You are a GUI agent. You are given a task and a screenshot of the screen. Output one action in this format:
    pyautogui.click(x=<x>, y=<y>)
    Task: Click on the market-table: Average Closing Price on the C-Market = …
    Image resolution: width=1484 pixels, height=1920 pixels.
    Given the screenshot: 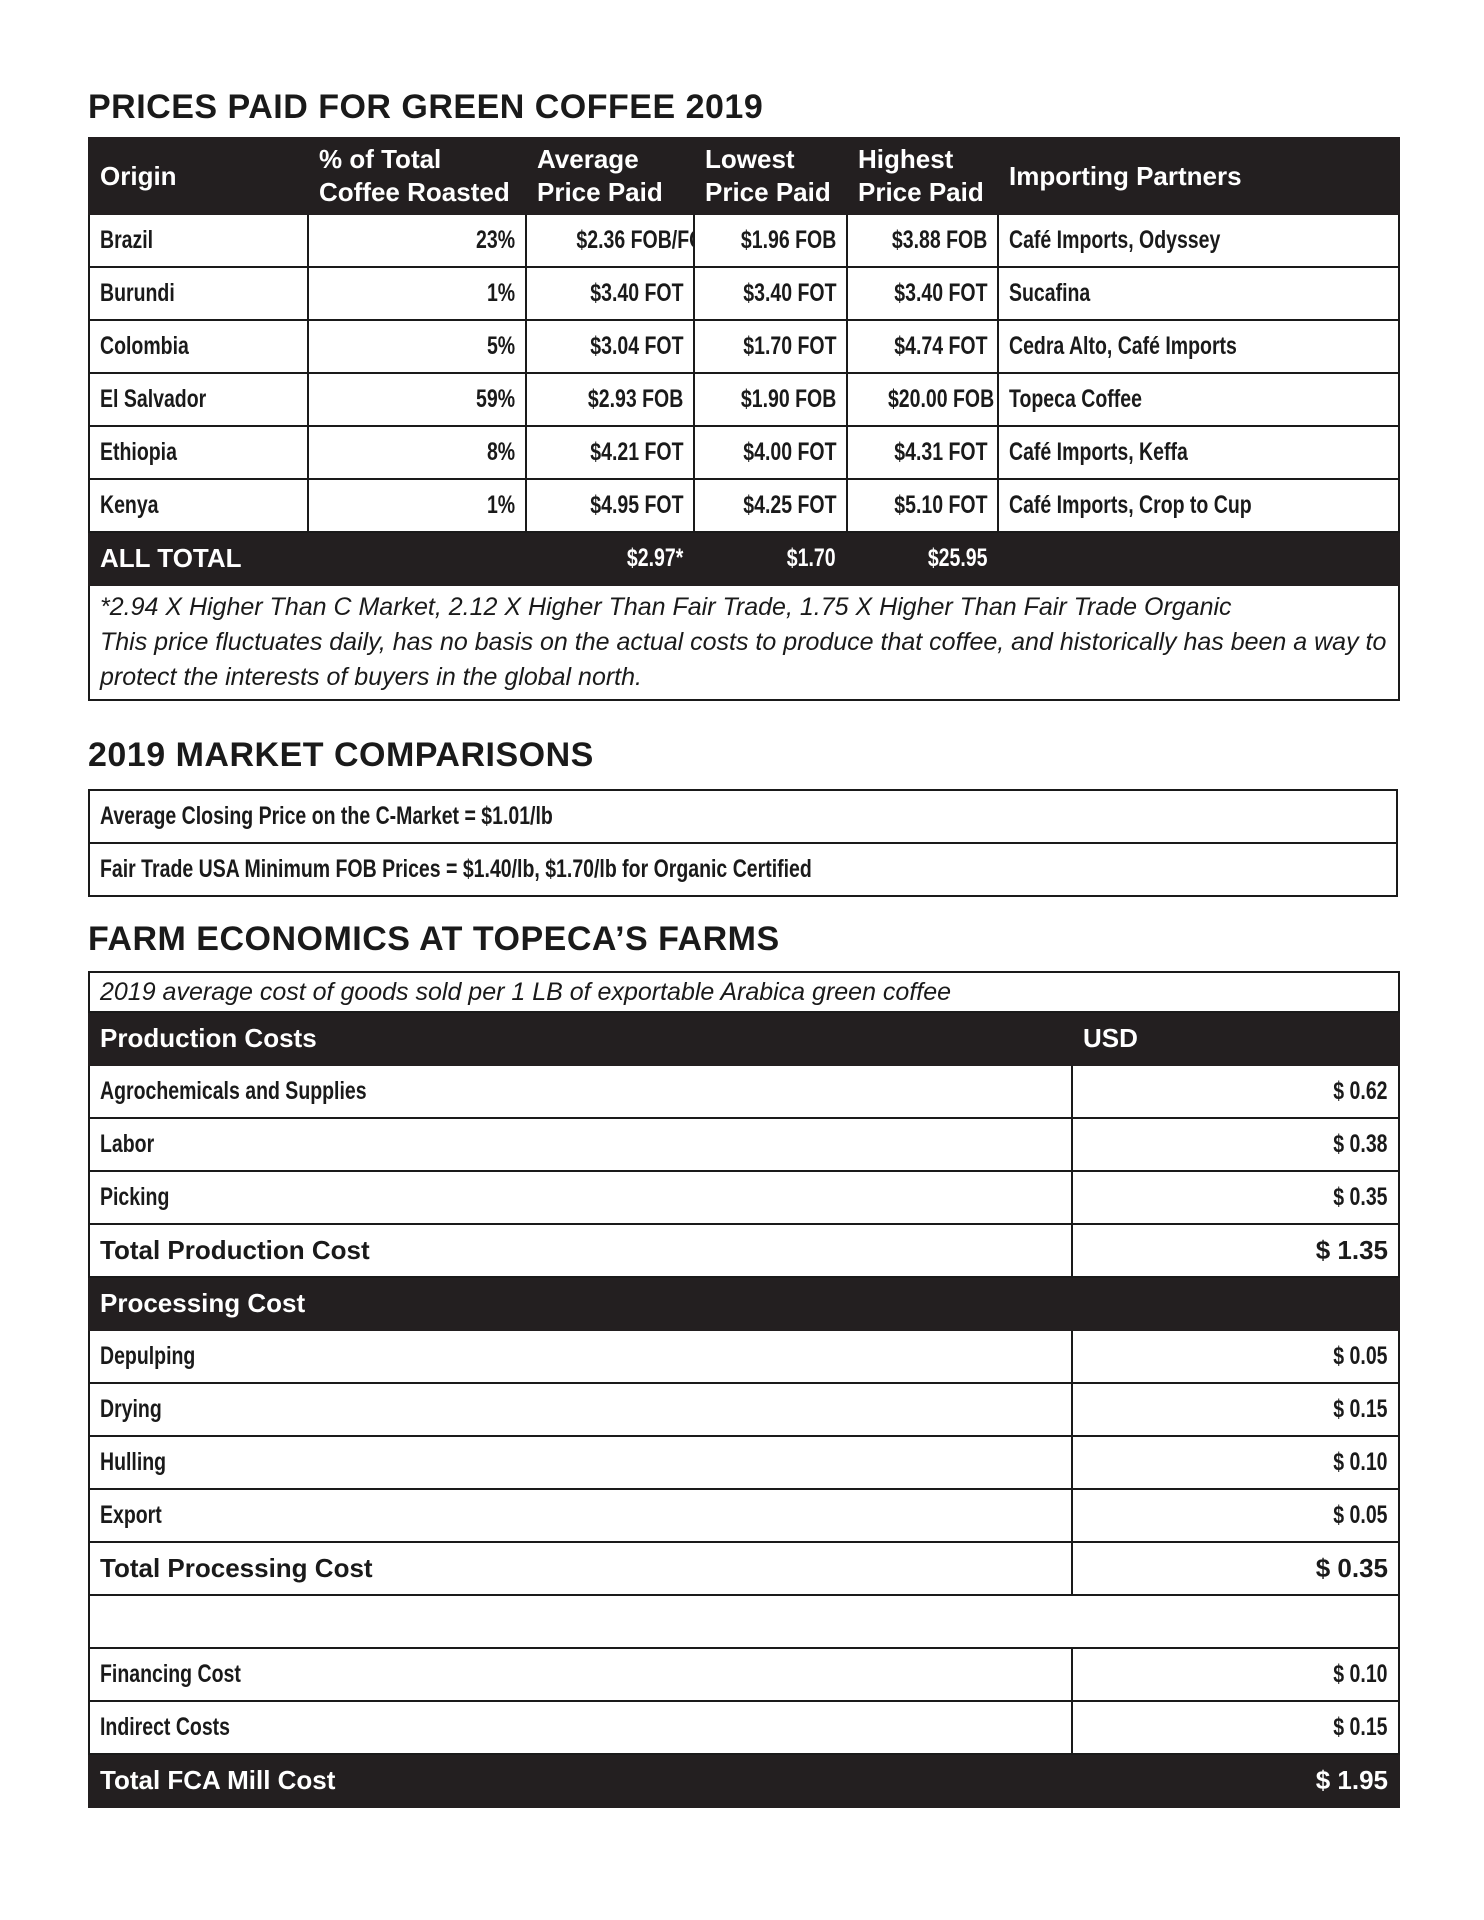 What is the action you would take?
    pyautogui.click(x=743, y=843)
    